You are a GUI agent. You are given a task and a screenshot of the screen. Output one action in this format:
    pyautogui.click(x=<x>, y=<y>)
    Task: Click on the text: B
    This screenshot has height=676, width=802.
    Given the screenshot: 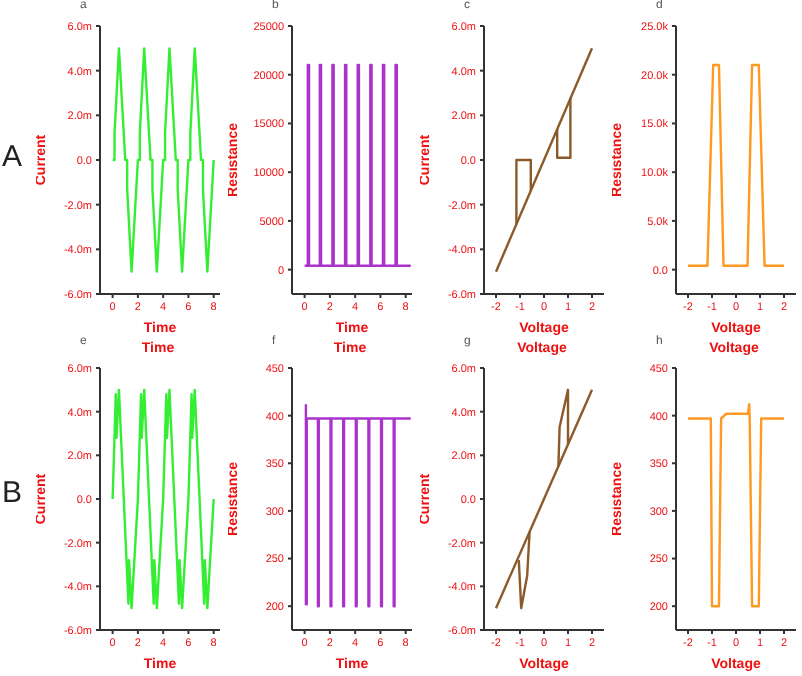 What is the action you would take?
    pyautogui.click(x=12, y=493)
    